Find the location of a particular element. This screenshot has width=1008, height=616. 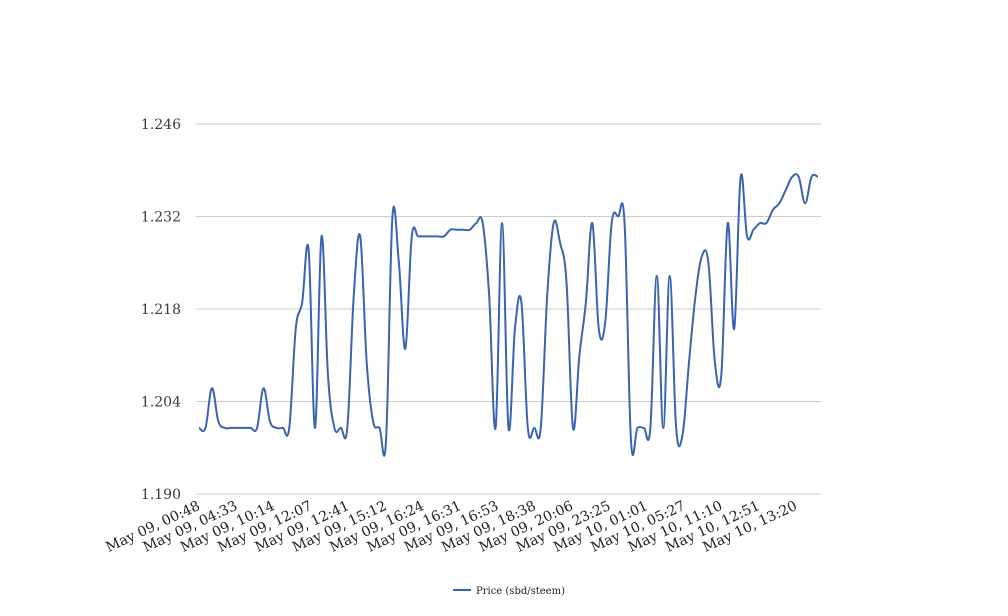

legend: Price (sbd/steem) is located at coordinates (509, 591).